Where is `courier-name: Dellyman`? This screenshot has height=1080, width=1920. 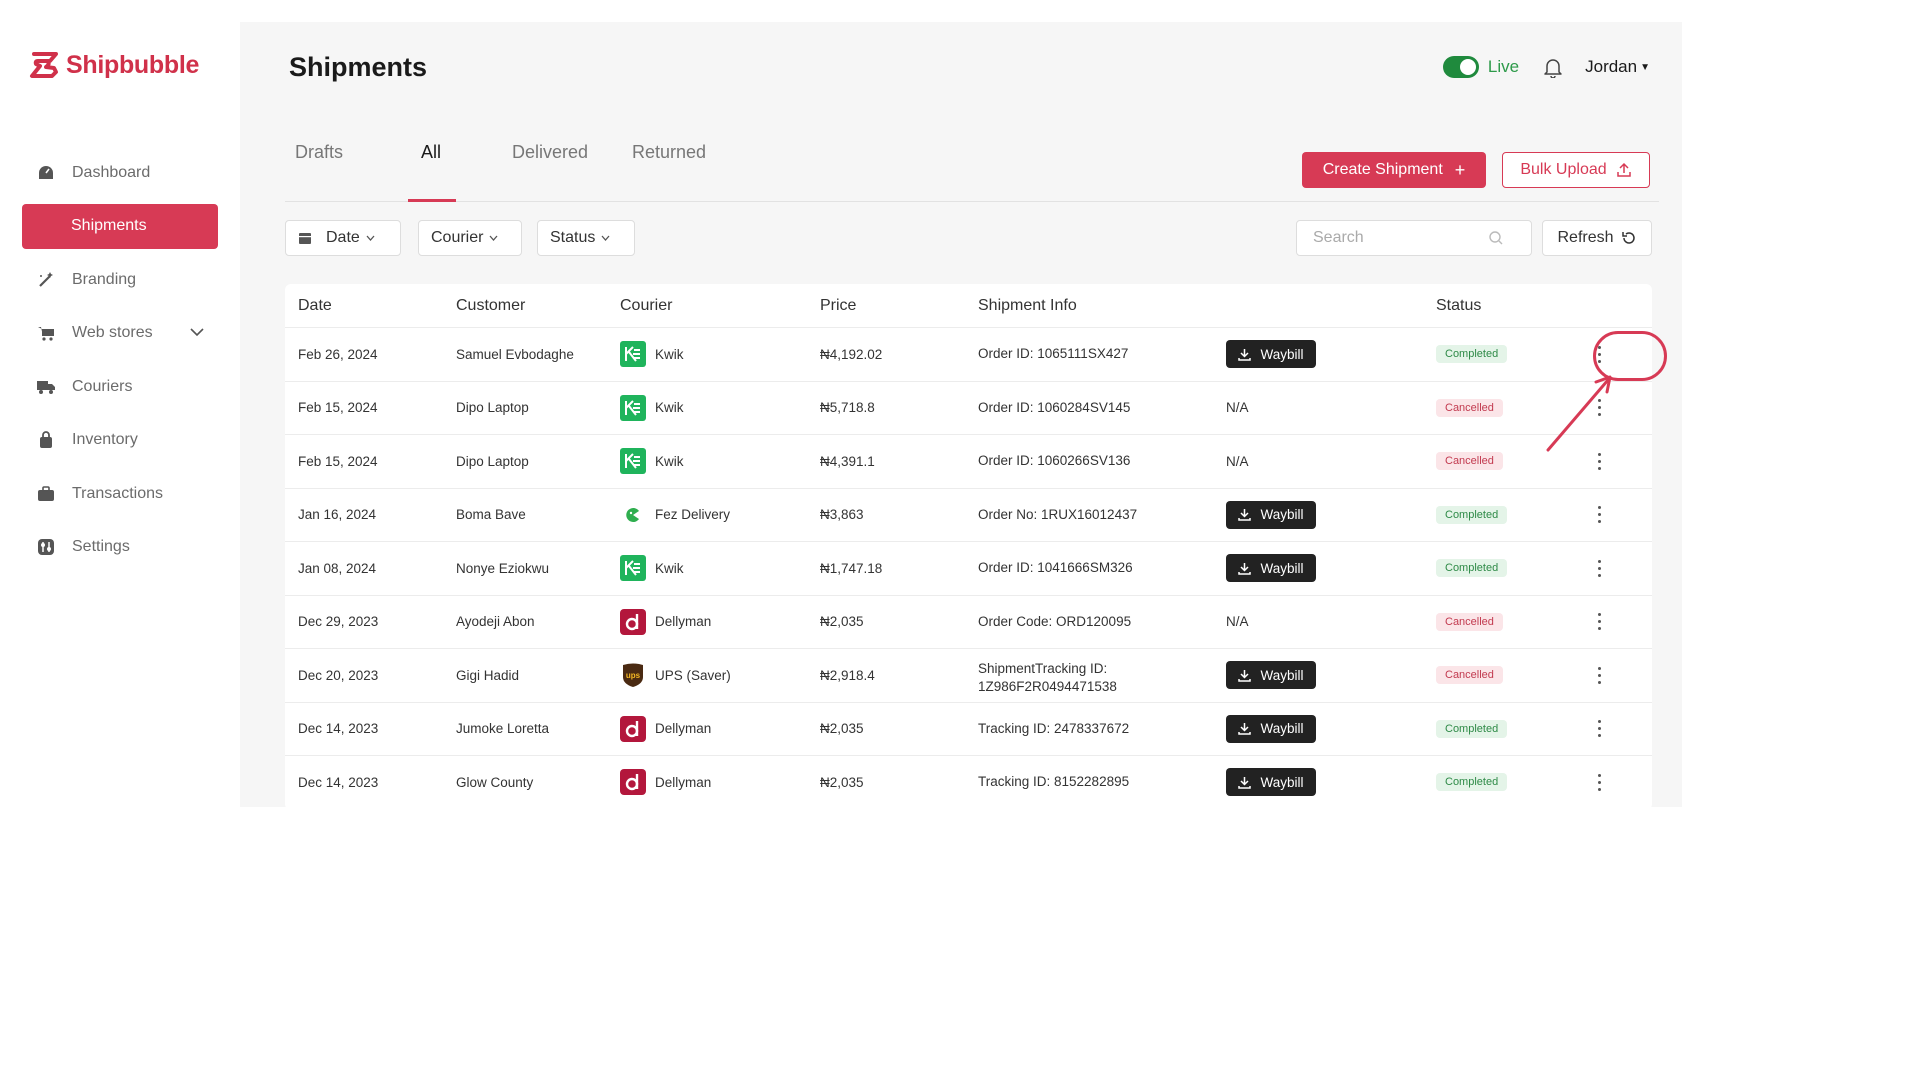
courier-name: Dellyman is located at coordinates (683, 622).